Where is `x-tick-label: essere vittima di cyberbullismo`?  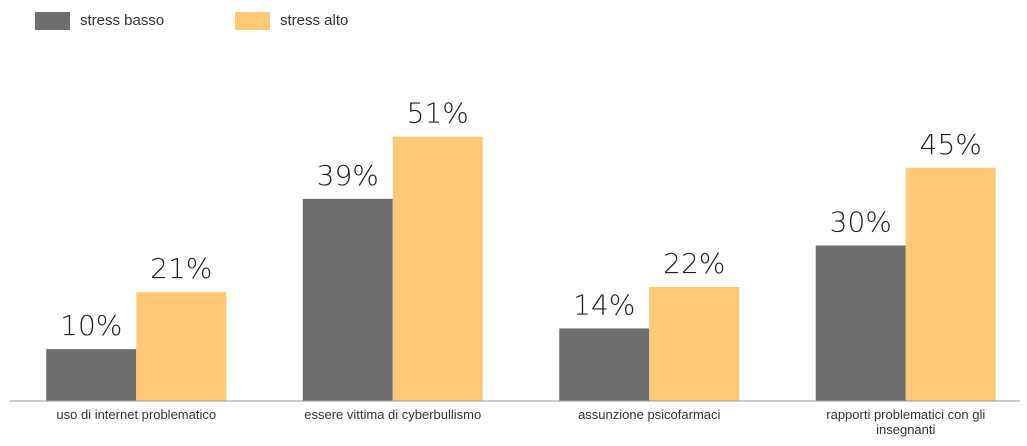 x-tick-label: essere vittima di cyberbullismo is located at coordinates (393, 414).